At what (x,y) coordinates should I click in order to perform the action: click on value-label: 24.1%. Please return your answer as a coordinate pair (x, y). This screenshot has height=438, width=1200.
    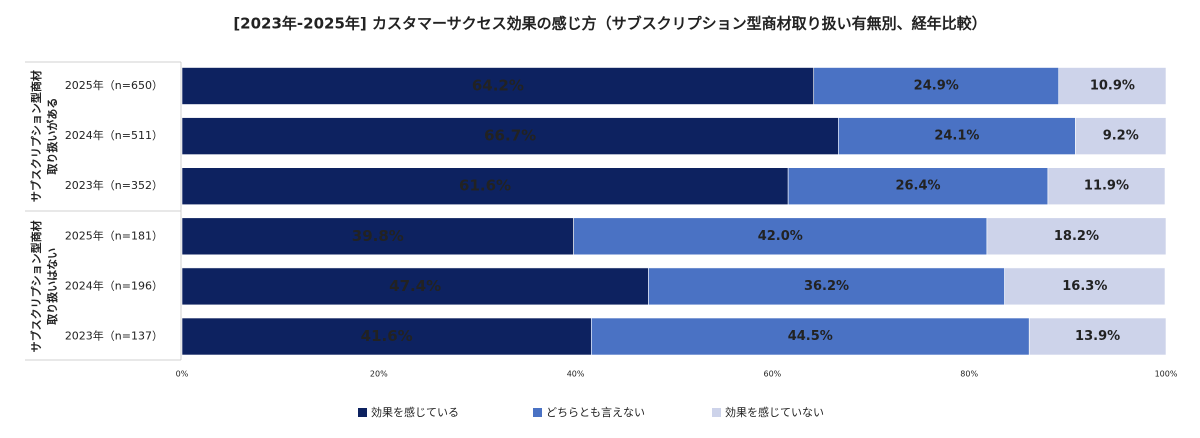
    Looking at the image, I should click on (956, 136).